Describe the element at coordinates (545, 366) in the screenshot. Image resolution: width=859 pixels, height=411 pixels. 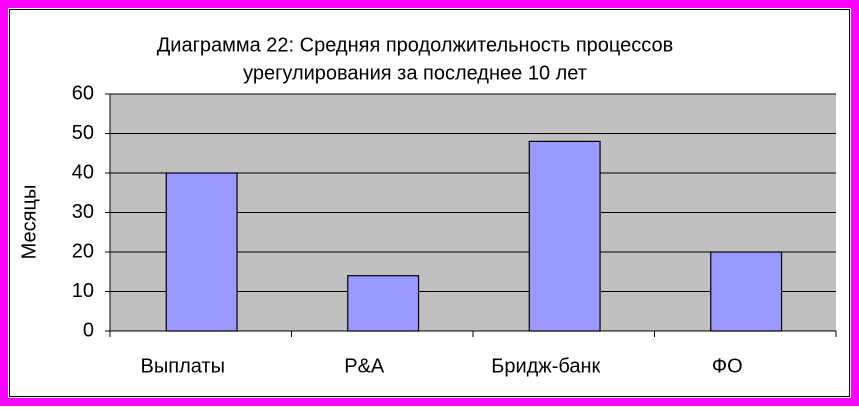
I see `x-tick-label: Бридж-банк` at that location.